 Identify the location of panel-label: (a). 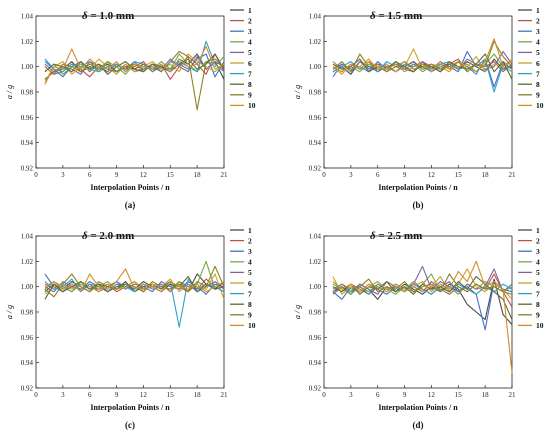
(130, 205).